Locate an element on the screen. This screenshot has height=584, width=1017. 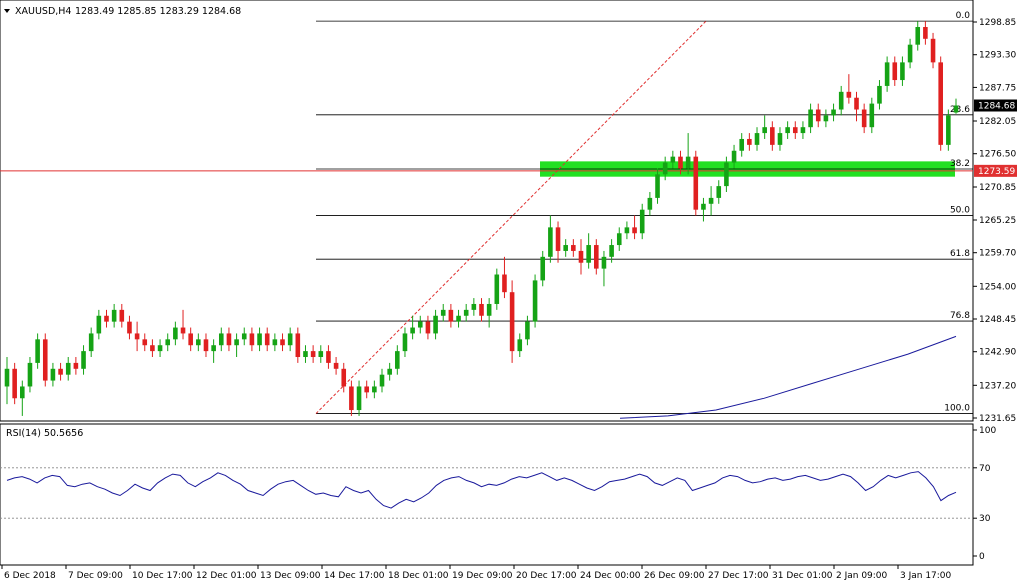
y-tick-label: 1293.30 is located at coordinates (997, 56).